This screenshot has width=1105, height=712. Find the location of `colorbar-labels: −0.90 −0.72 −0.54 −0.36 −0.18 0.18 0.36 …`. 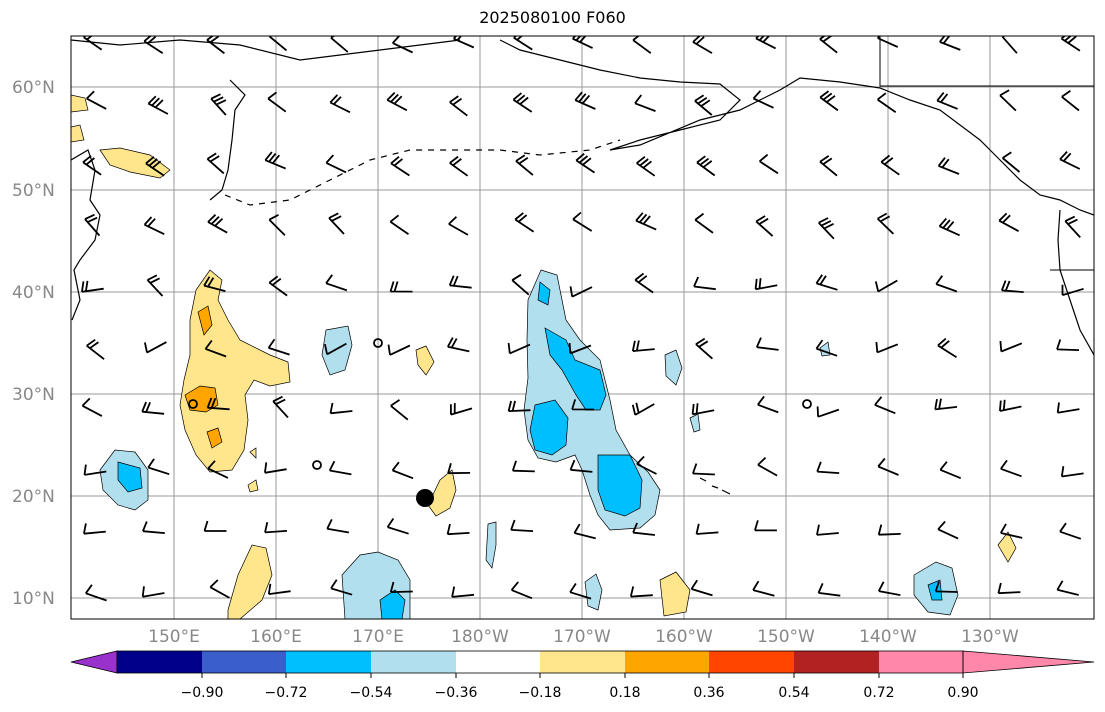

colorbar-labels: −0.90 −0.72 −0.54 −0.36 −0.18 0.18 0.36 … is located at coordinates (580, 693).